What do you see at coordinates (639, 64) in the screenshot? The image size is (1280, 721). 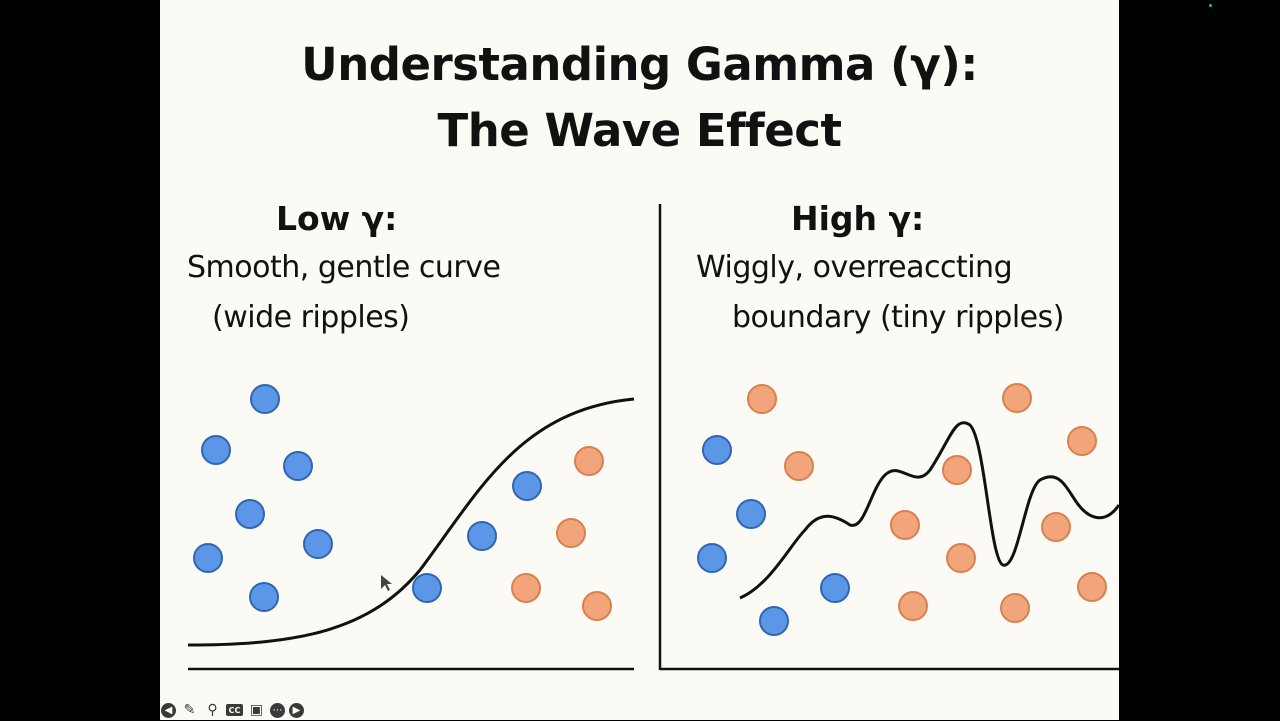 I see `slide-title-line1: Understanding Gamma (γ):` at bounding box center [639, 64].